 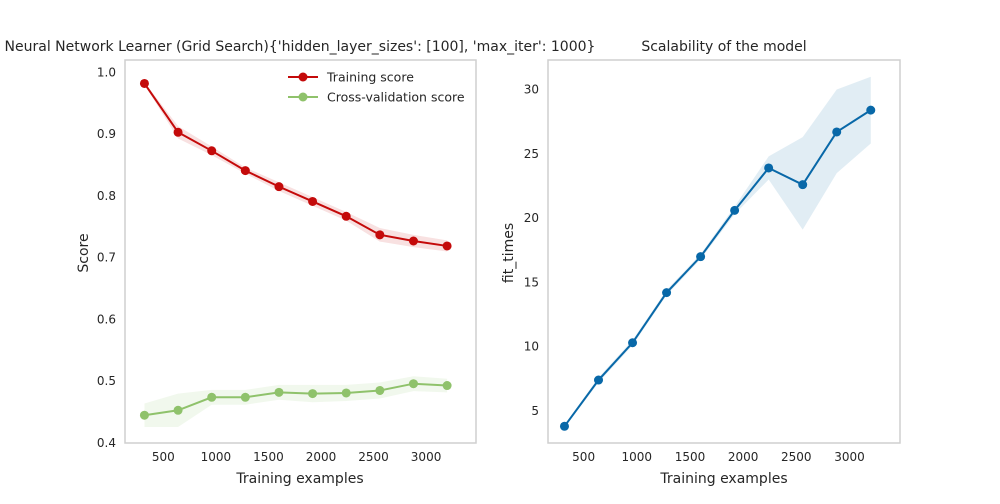 I want to click on panel0-y-tick-label: 0.6, so click(x=106, y=319).